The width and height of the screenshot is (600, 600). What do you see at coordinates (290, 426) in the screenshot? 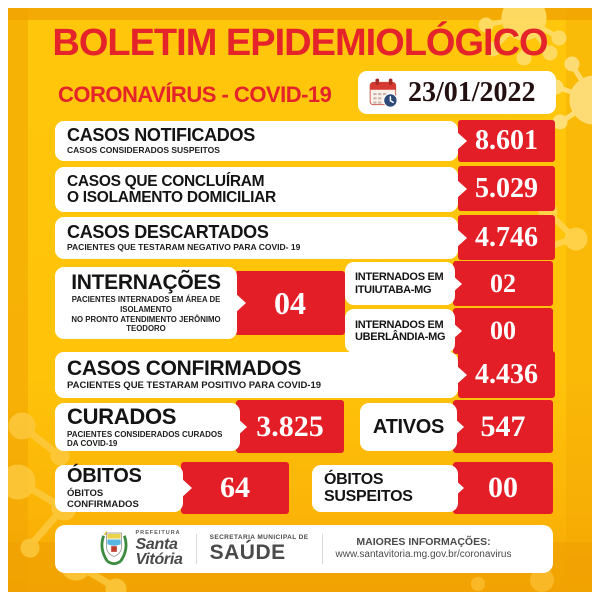
I see `curados-value: 3.825` at bounding box center [290, 426].